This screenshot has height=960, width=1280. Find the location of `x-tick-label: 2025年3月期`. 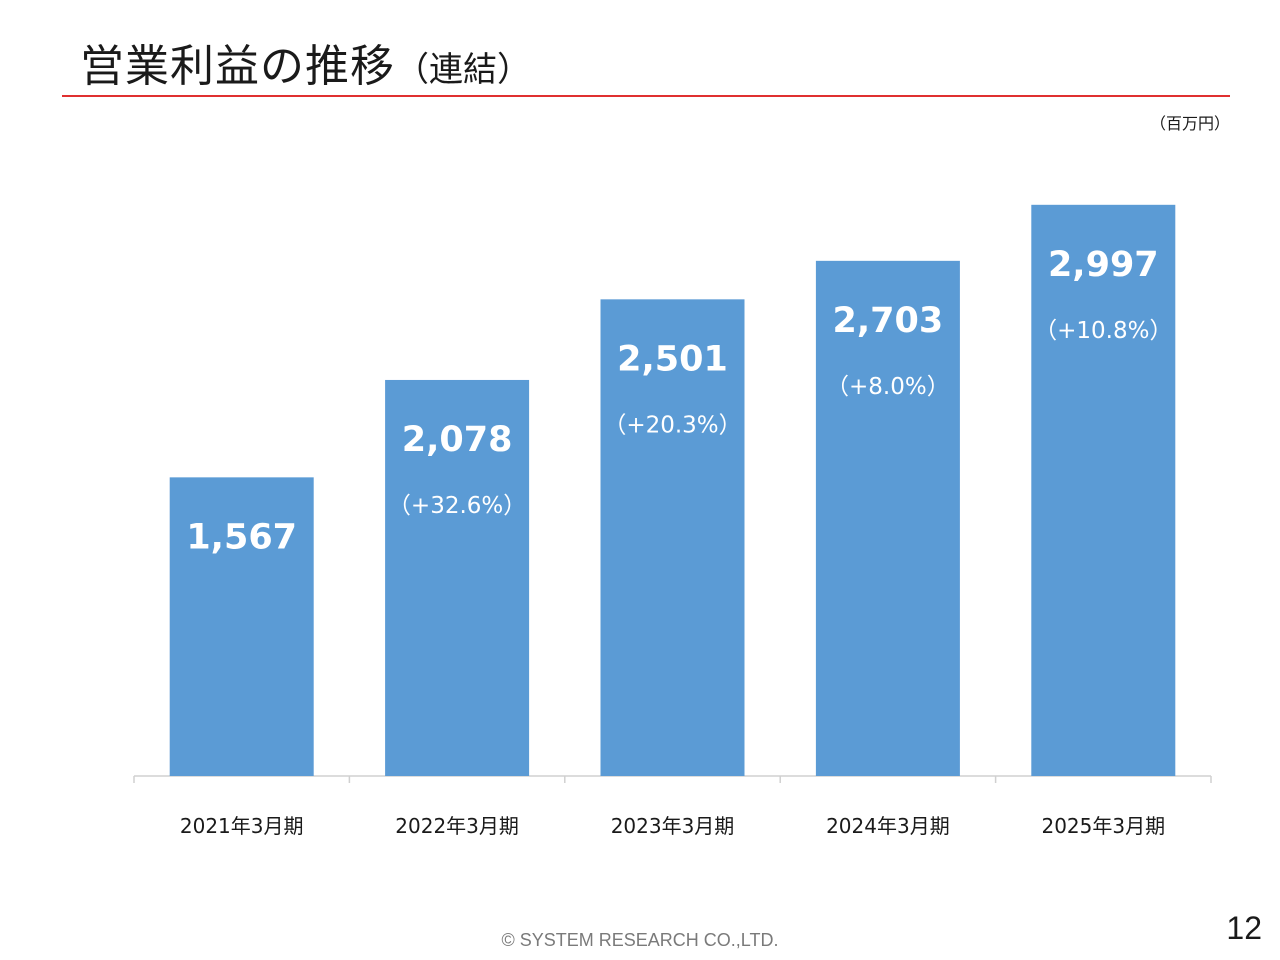

x-tick-label: 2025年3月期 is located at coordinates (1103, 826).